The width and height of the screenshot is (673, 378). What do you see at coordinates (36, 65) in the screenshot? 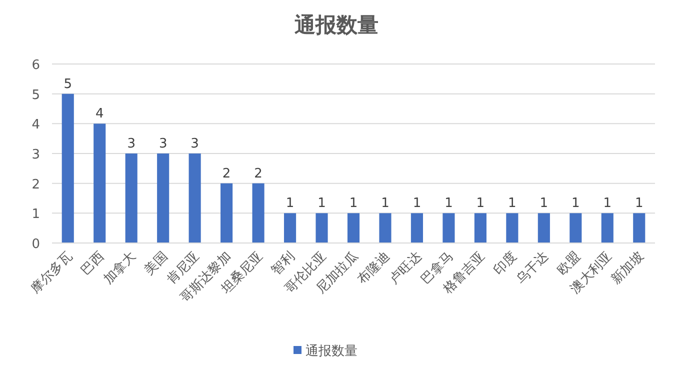
I see `y-tick-label: 6` at bounding box center [36, 65].